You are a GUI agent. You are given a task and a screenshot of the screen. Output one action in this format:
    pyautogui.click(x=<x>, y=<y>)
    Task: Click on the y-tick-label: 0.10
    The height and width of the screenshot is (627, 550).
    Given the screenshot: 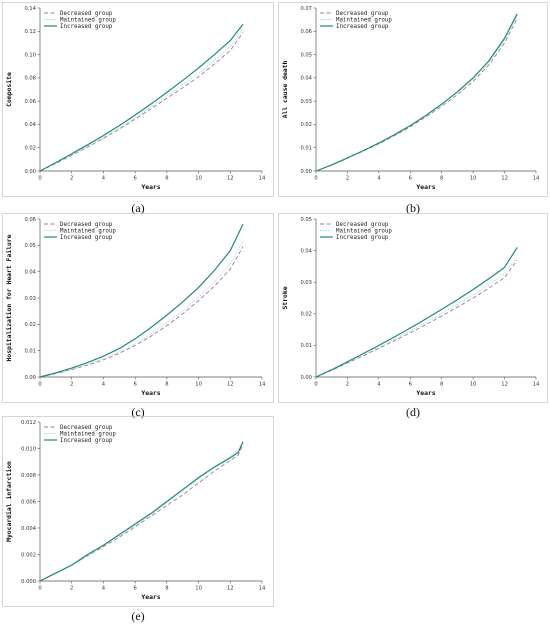 What is the action you would take?
    pyautogui.click(x=30, y=55)
    